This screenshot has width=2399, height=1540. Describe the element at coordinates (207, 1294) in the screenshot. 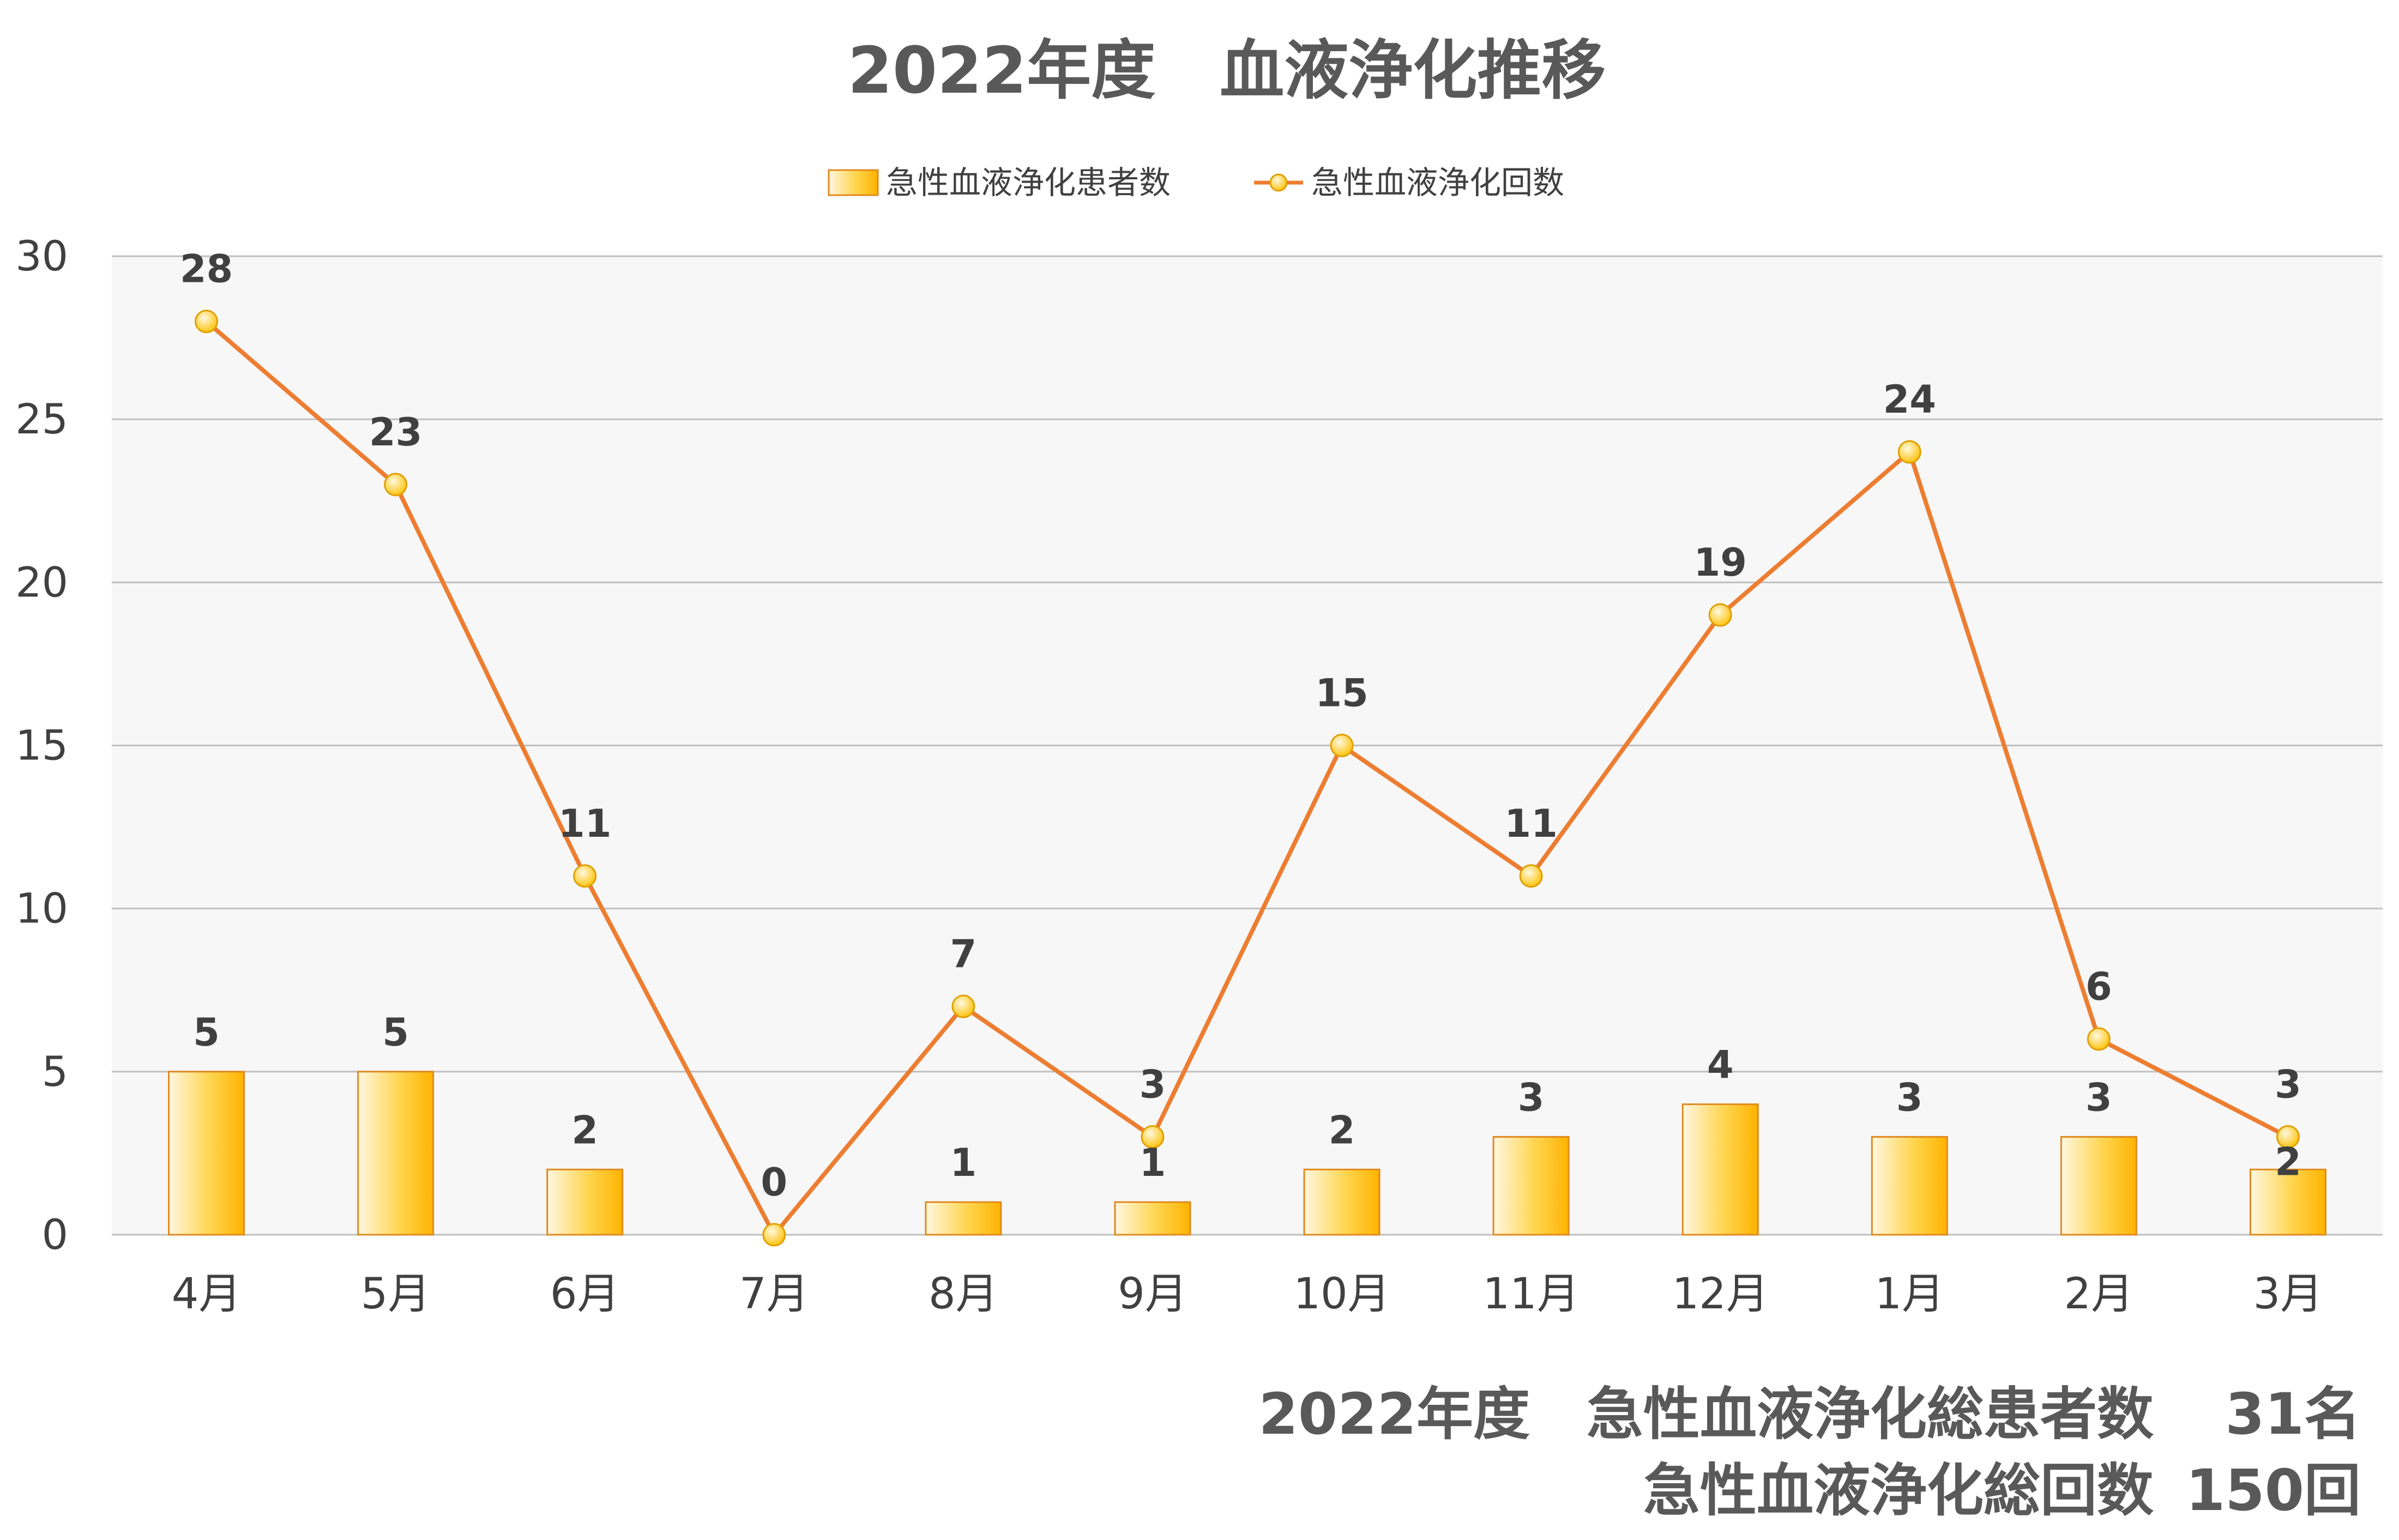

I see `x-tick-label: 4月` at that location.